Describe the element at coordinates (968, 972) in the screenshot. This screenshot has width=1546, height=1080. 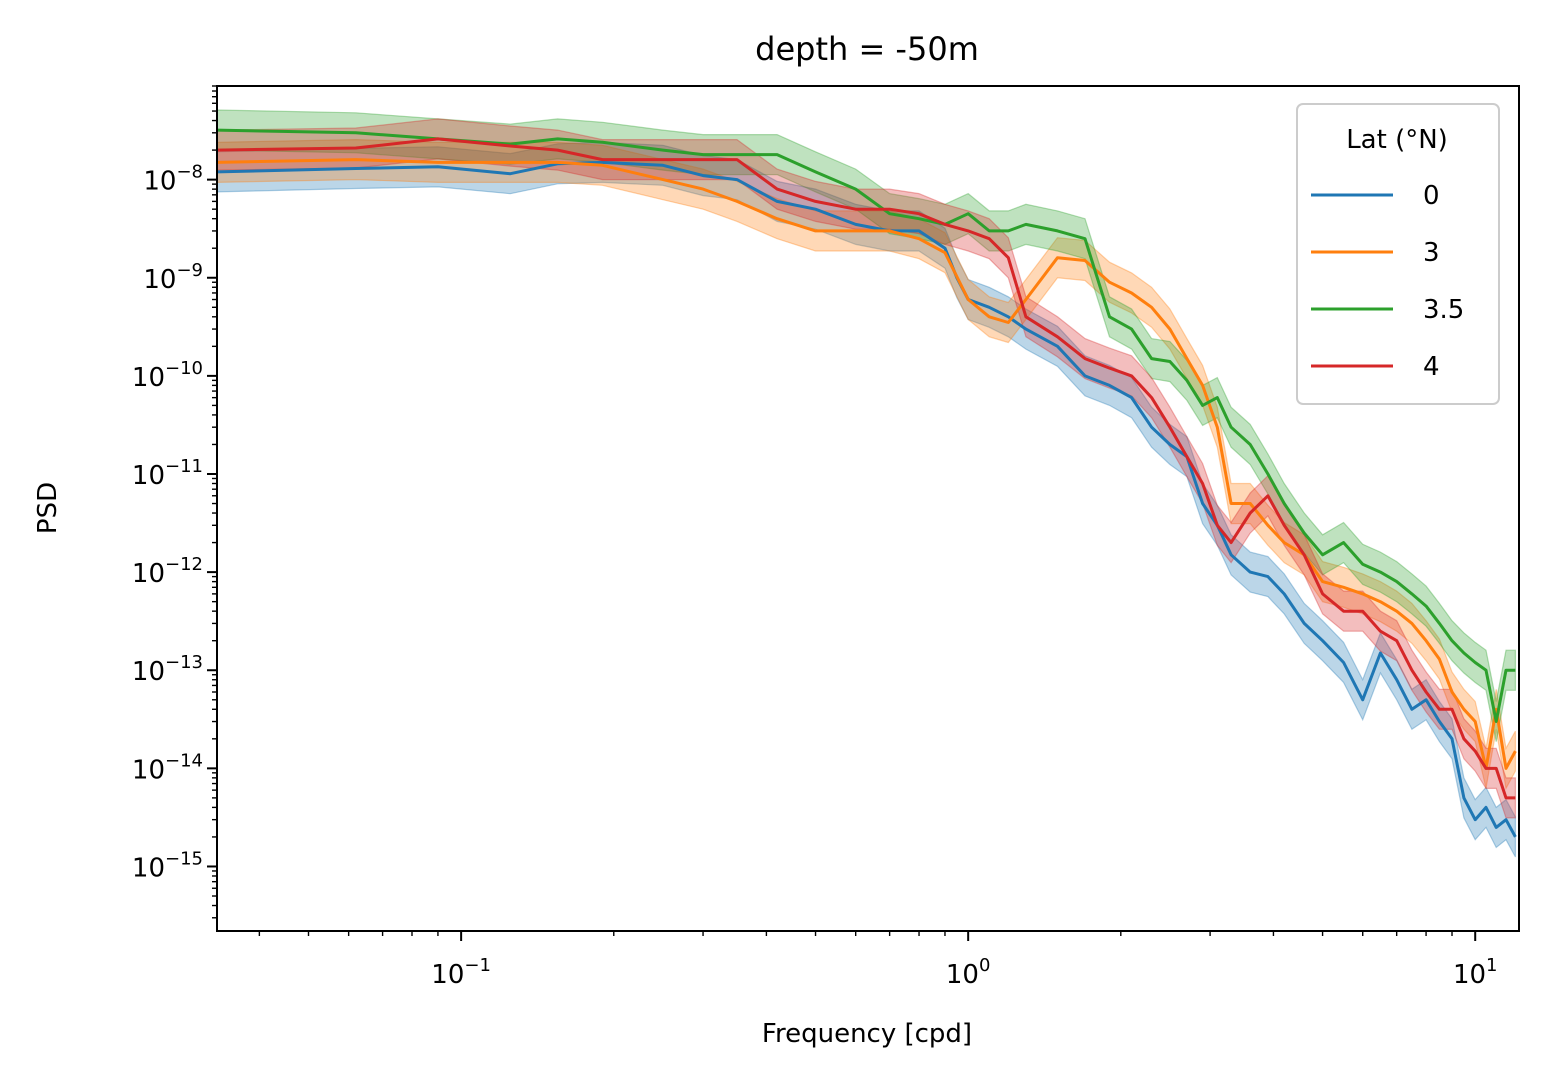
I see `x-tick-label: 10⁰` at that location.